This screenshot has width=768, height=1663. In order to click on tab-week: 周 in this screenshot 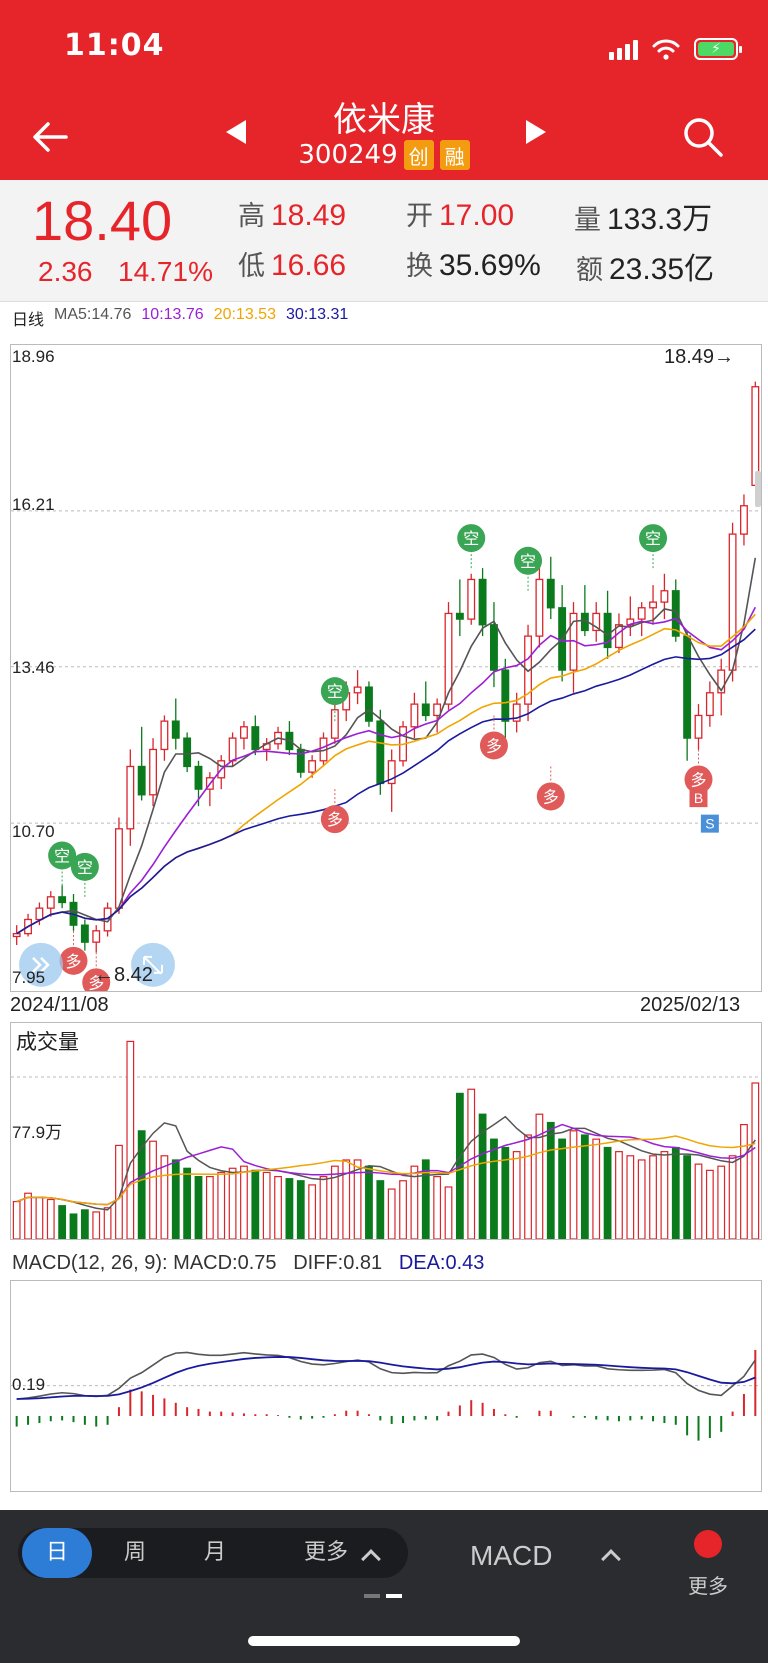, I will do `click(134, 1552)`.